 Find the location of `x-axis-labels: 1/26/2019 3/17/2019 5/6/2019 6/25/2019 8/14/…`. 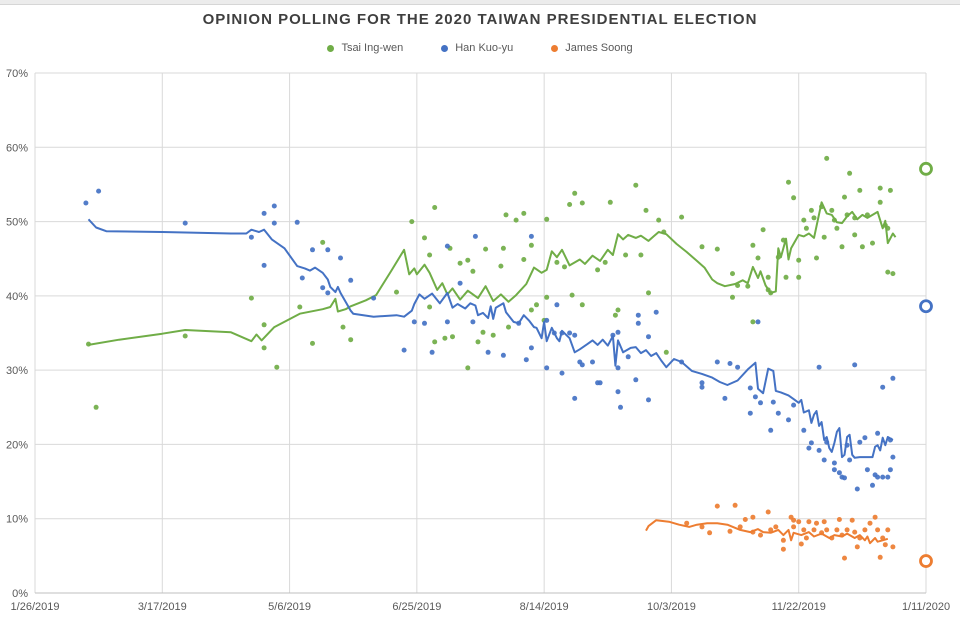

x-axis-labels: 1/26/2019 3/17/2019 5/6/2019 6/25/2019 8/14/… is located at coordinates (481, 607).